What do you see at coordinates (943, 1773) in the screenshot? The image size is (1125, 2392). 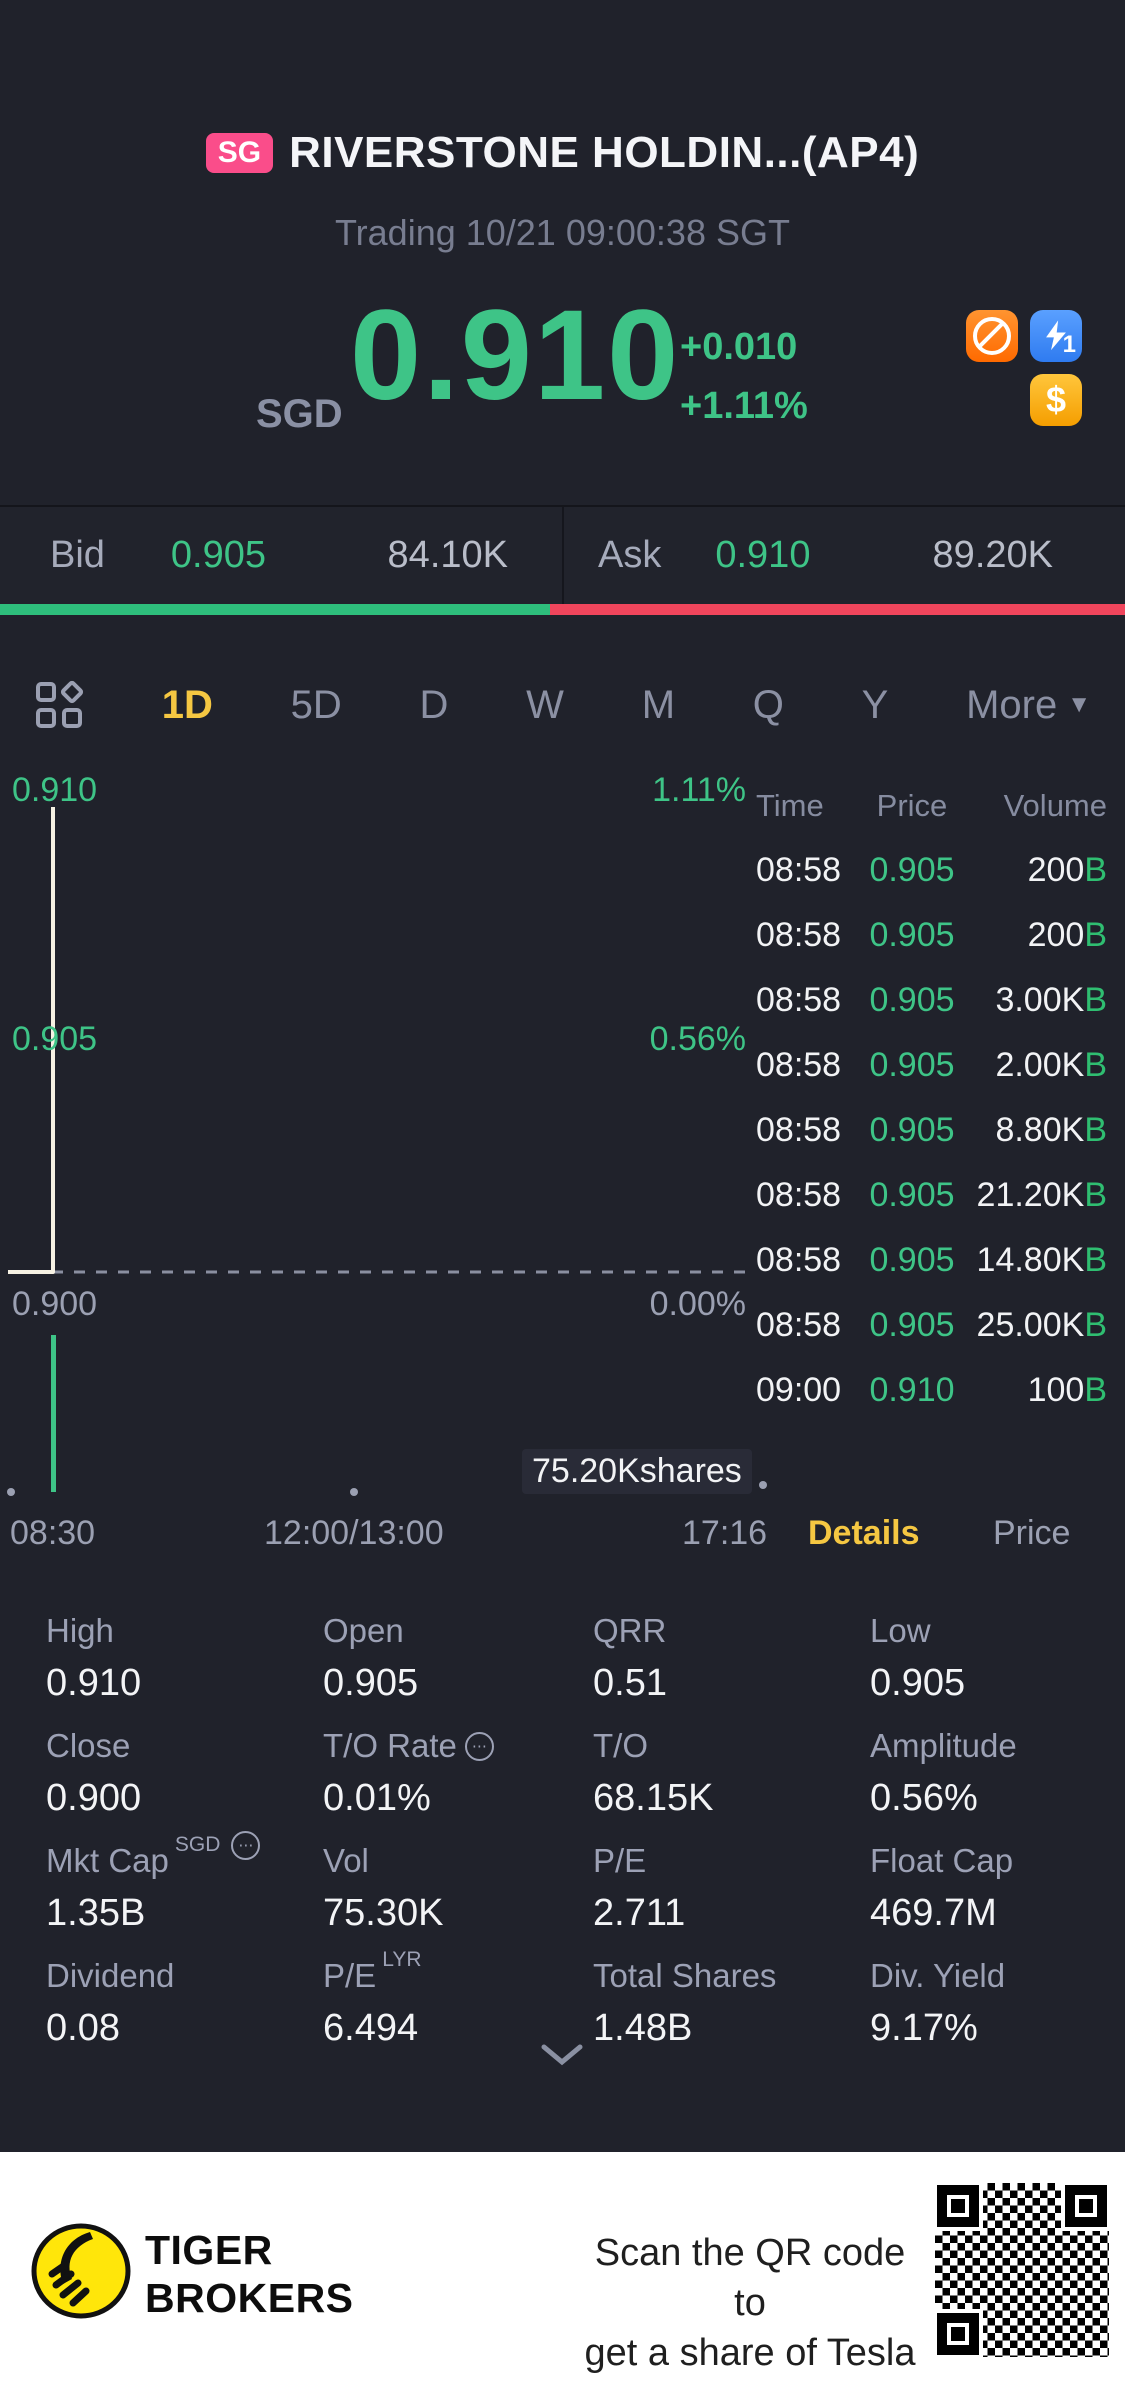 I see `stat-amplitude: Amplitude 0.56%` at bounding box center [943, 1773].